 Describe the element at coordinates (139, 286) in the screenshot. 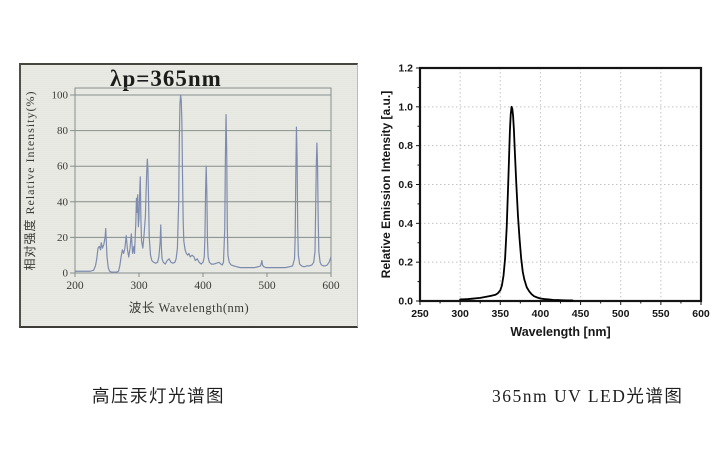

I see `mercury-x-tick-label: 300` at that location.